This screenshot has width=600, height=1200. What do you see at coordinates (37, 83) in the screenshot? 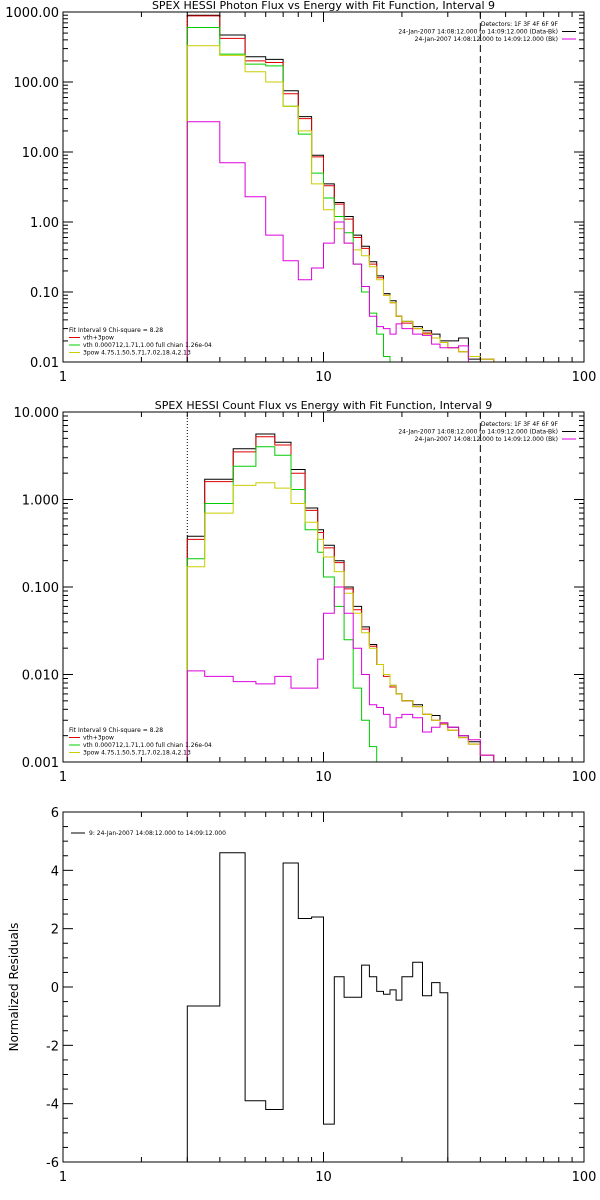
I see `y-tick-label: 100.00` at bounding box center [37, 83].